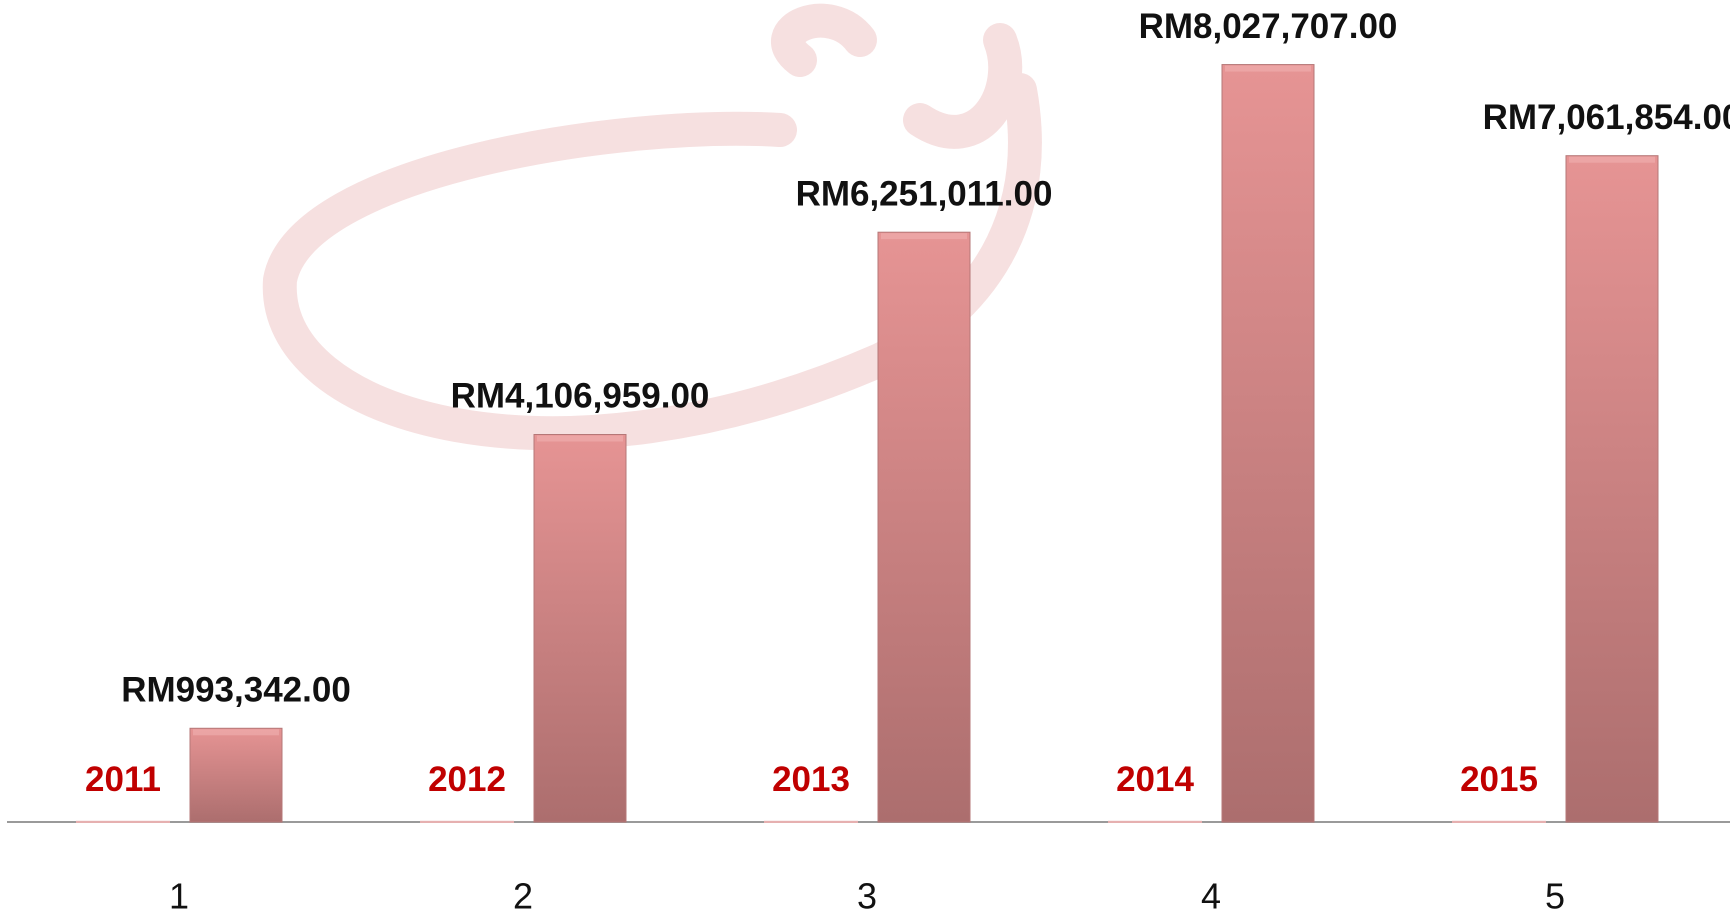 Image resolution: width=1730 pixels, height=916 pixels. I want to click on x-tick-label: 4, so click(1211, 896).